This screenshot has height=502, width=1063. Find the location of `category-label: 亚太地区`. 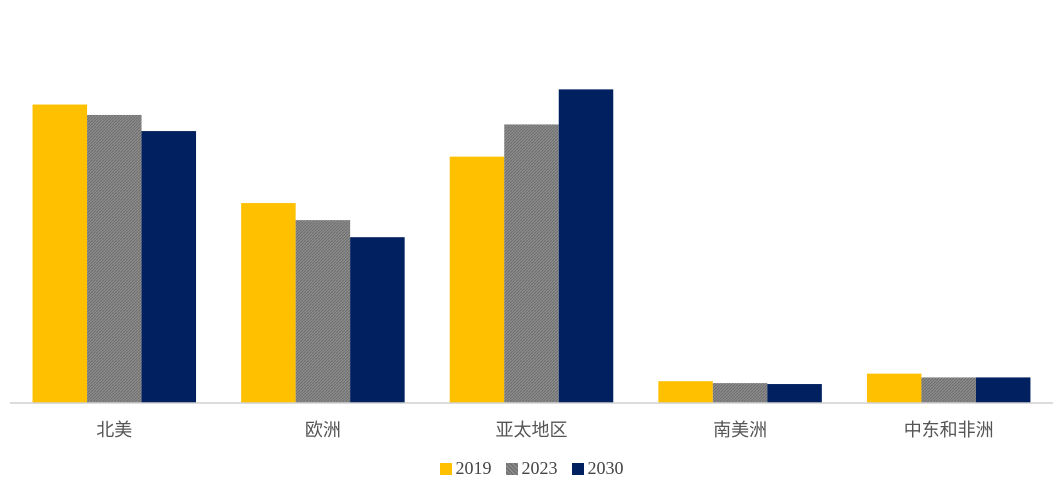

category-label: 亚太地区 is located at coordinates (532, 430).